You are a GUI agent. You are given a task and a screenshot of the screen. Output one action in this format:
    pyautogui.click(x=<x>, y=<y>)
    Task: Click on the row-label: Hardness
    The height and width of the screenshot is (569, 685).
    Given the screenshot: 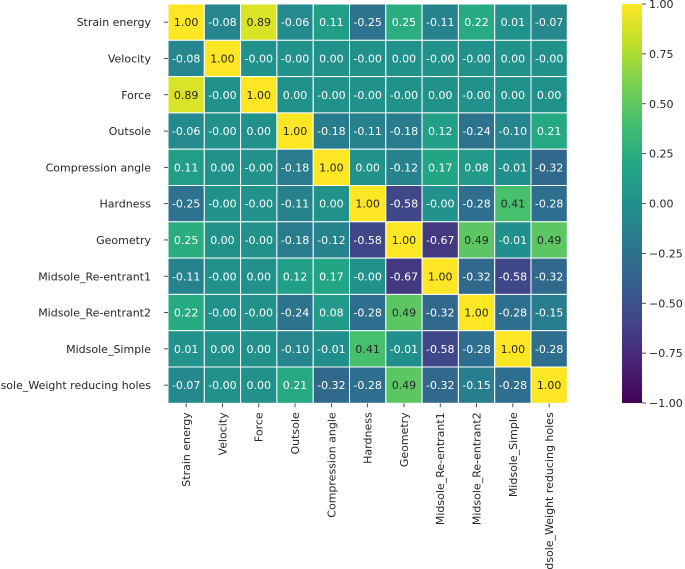 What is the action you would take?
    pyautogui.click(x=125, y=204)
    